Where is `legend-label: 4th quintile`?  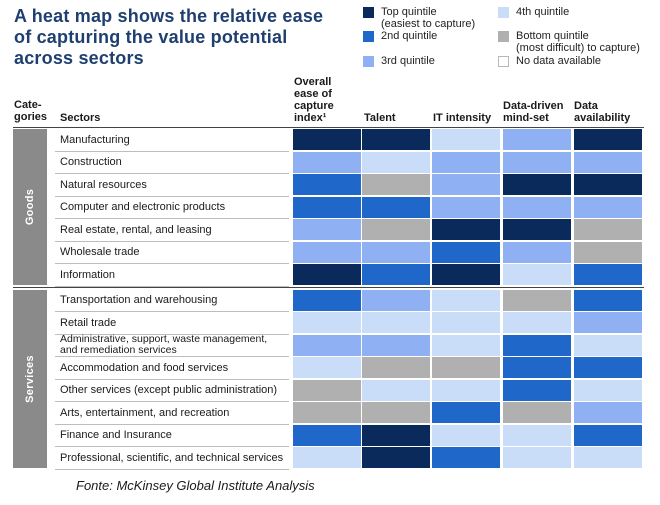 legend-label: 4th quintile is located at coordinates (543, 12).